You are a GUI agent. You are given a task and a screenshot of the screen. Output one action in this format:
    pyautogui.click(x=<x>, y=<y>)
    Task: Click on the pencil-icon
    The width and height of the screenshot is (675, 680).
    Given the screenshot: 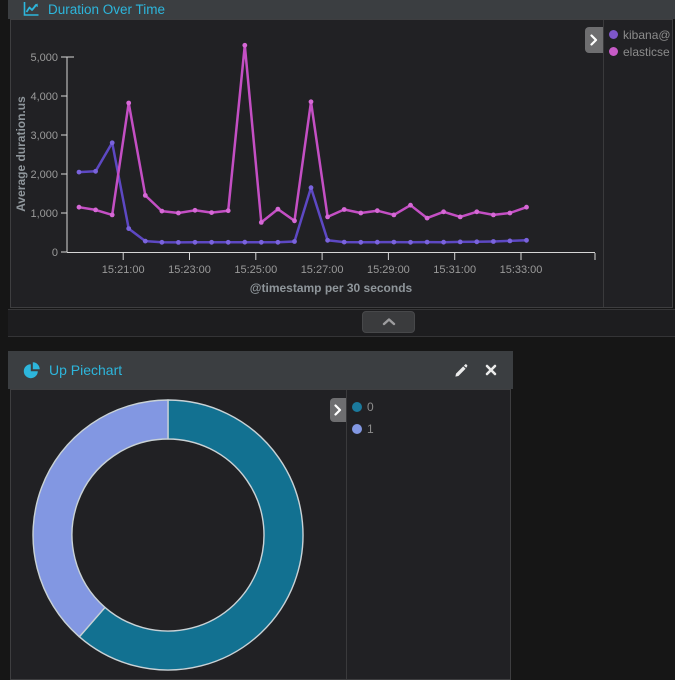 What is the action you would take?
    pyautogui.click(x=460, y=370)
    